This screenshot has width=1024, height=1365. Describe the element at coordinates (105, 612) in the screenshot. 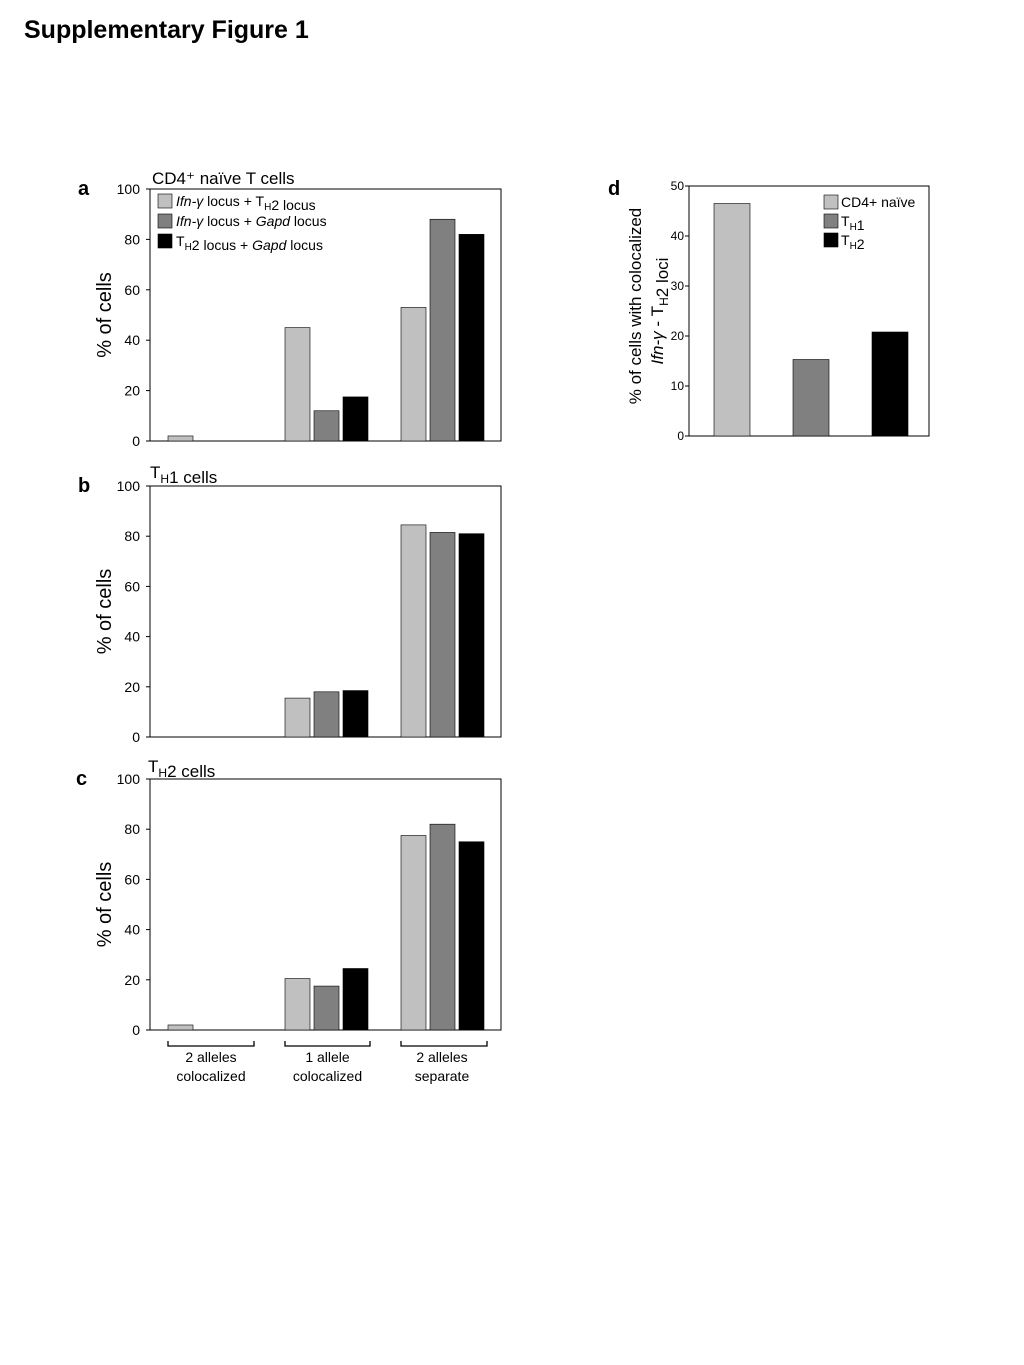

I see `y-axis-label-b: % of cells` at that location.